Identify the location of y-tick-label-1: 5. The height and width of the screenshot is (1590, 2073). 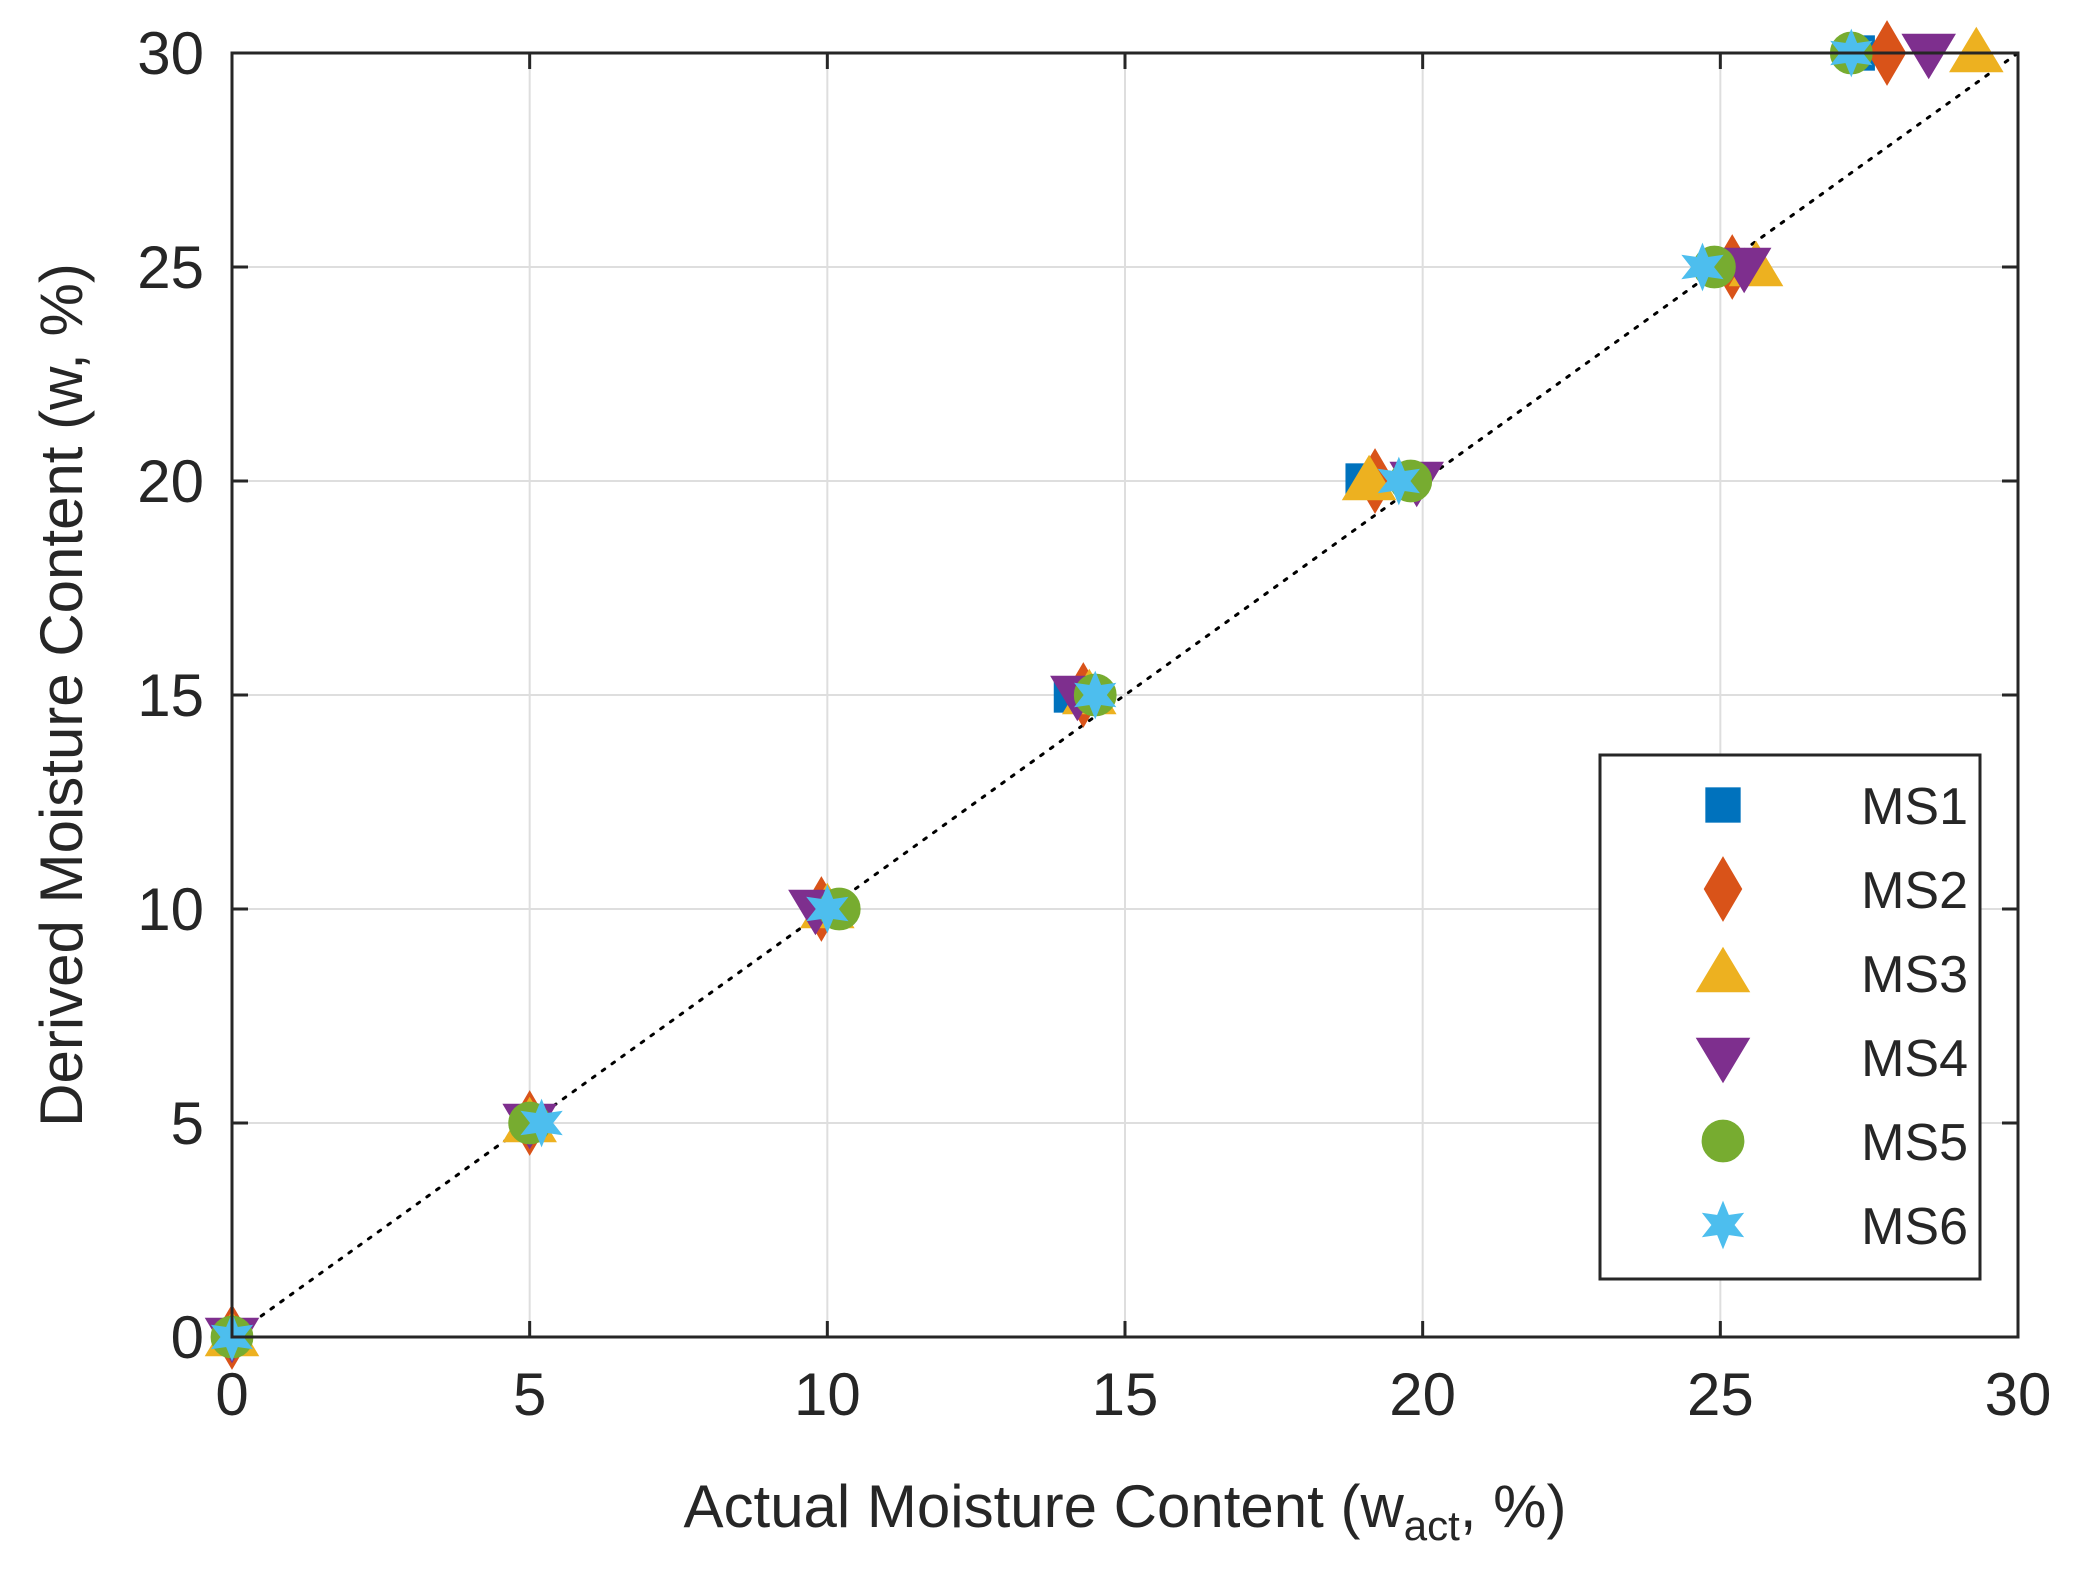
(187, 1123).